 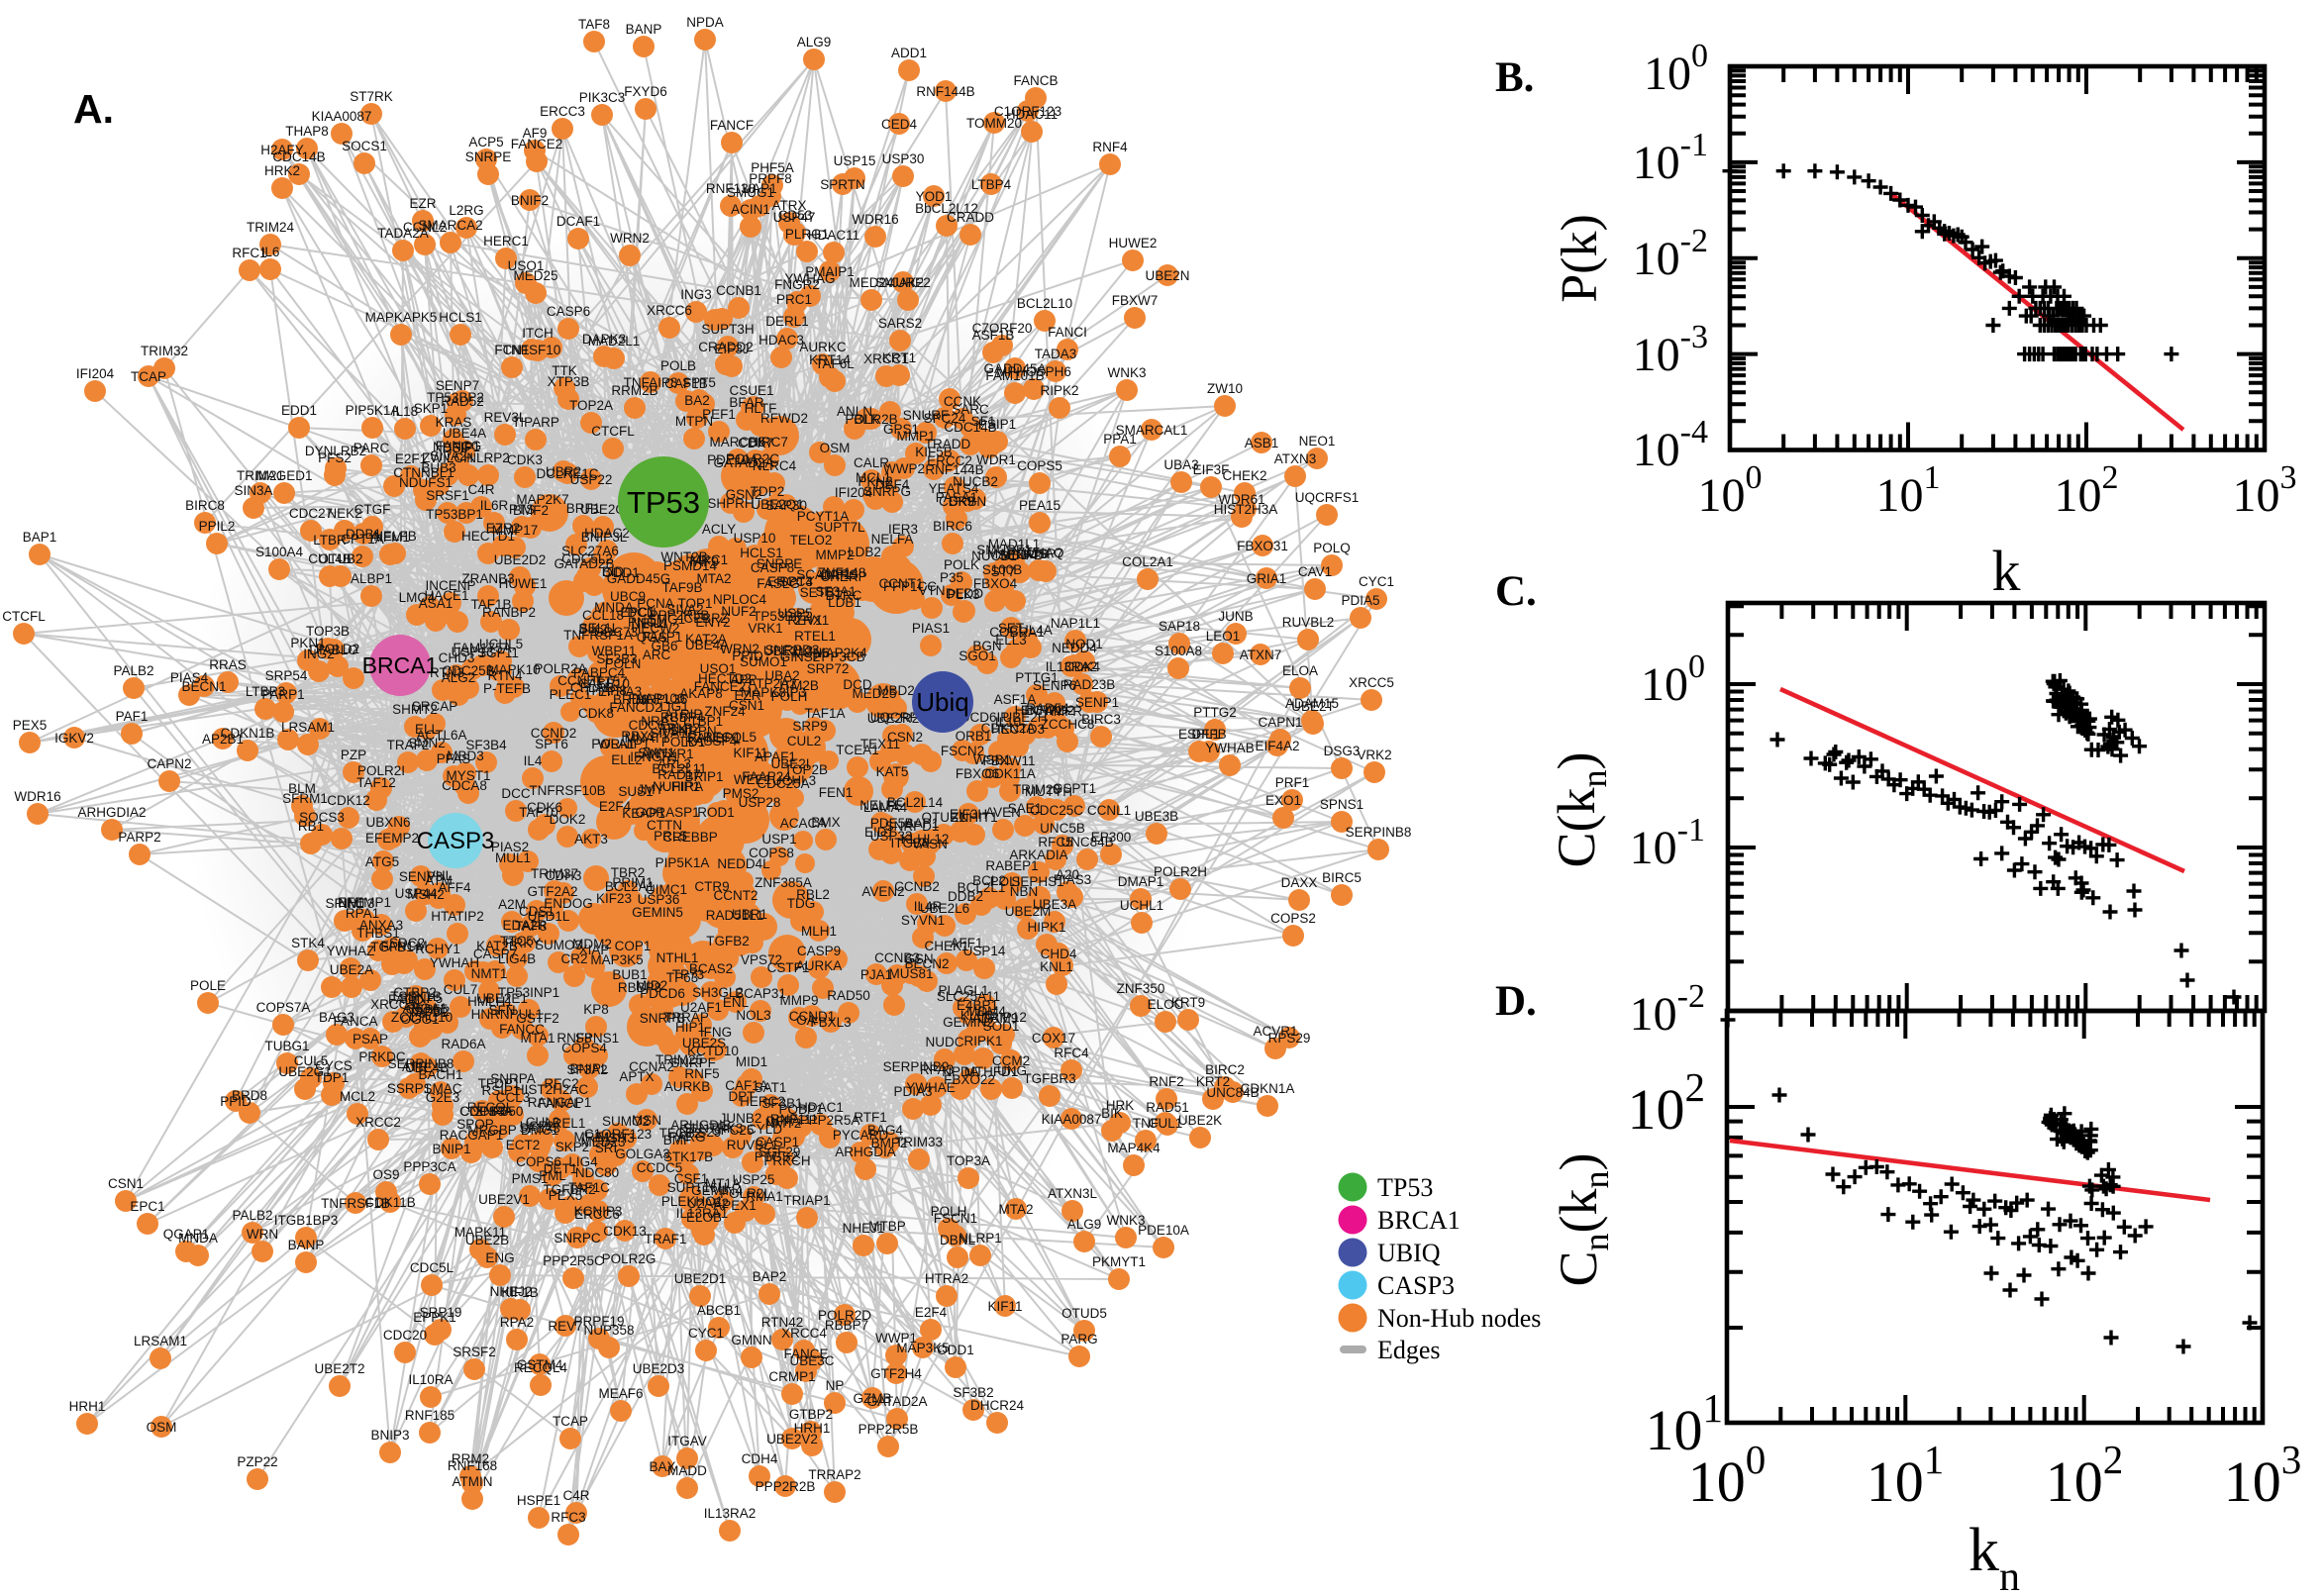 I want to click on svg-text: SARS2, so click(x=900, y=323).